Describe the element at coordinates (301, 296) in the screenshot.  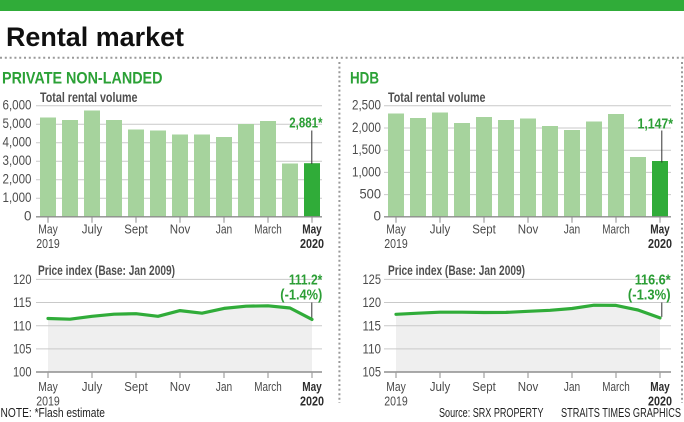
I see `svg-text: (-1.4%)` at that location.